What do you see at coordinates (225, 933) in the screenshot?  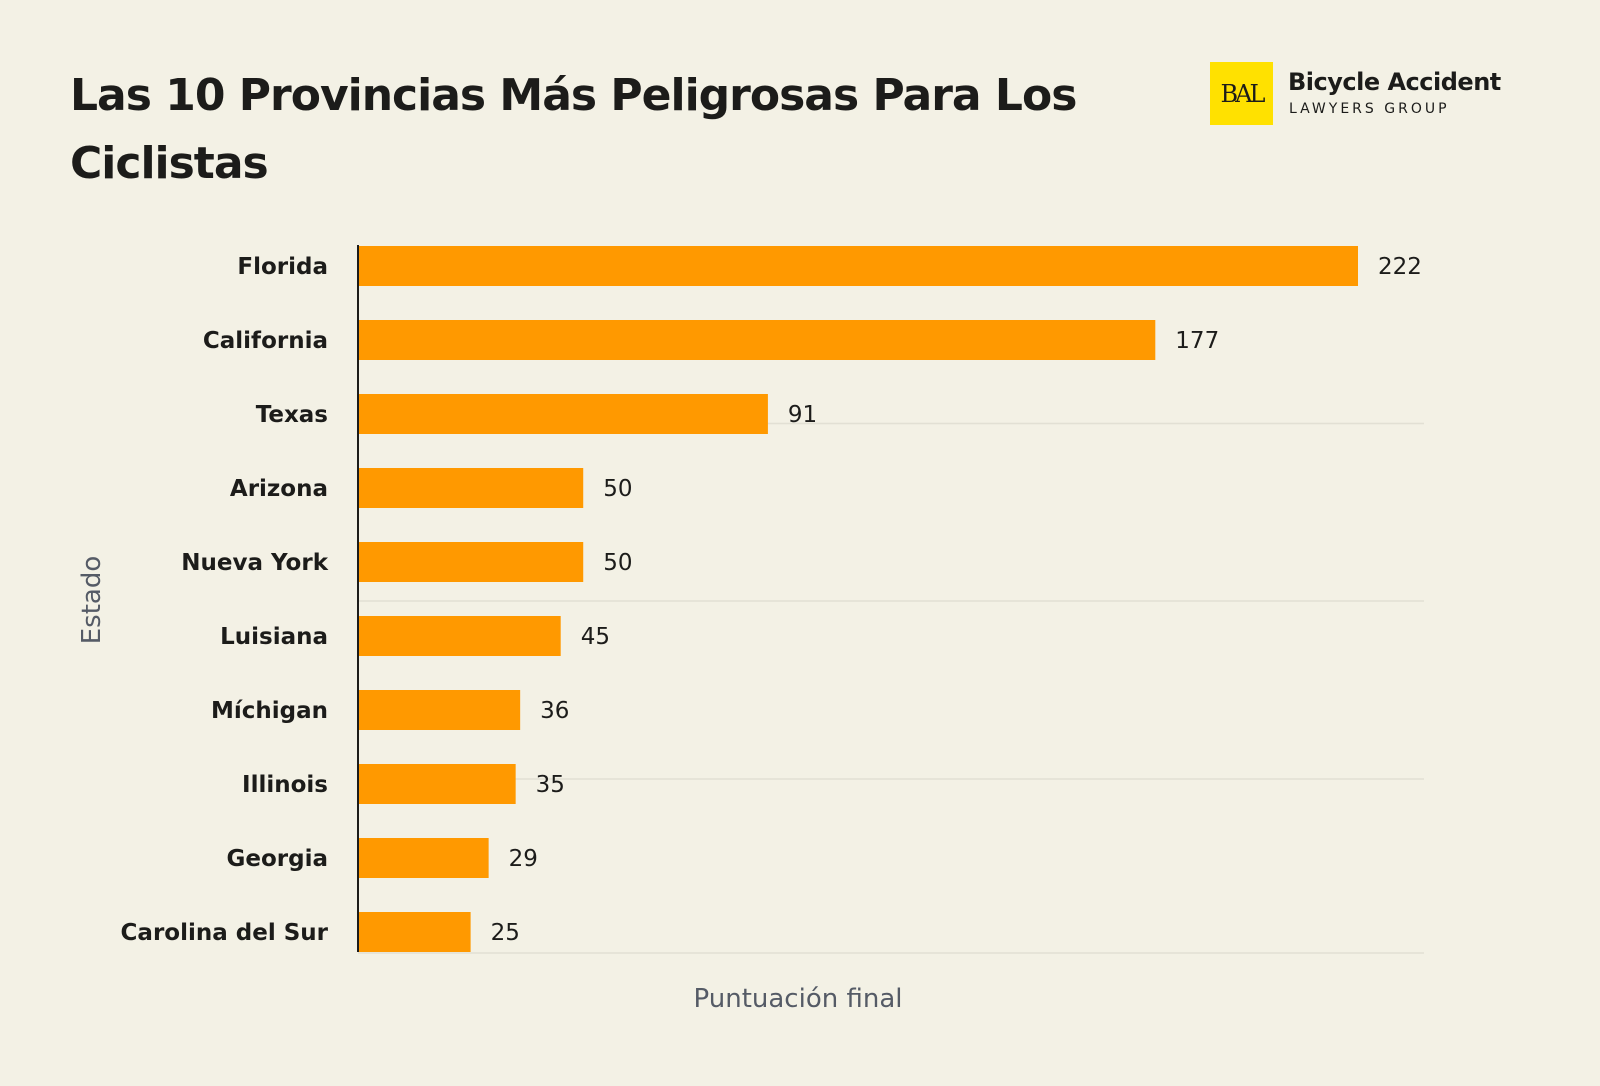 I see `category-label: Carolina del Sur` at bounding box center [225, 933].